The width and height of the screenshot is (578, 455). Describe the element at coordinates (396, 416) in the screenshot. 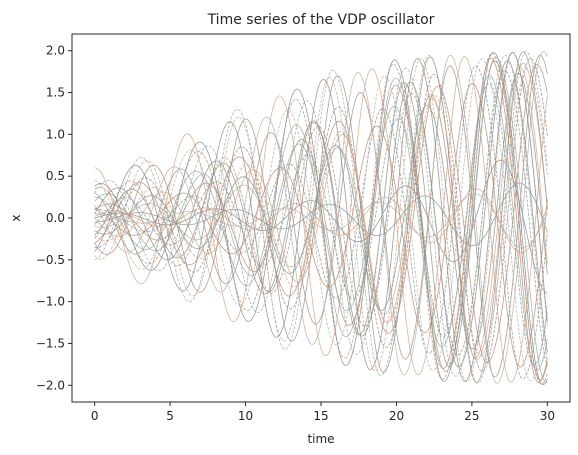

I see `x-tick-label: 20` at that location.